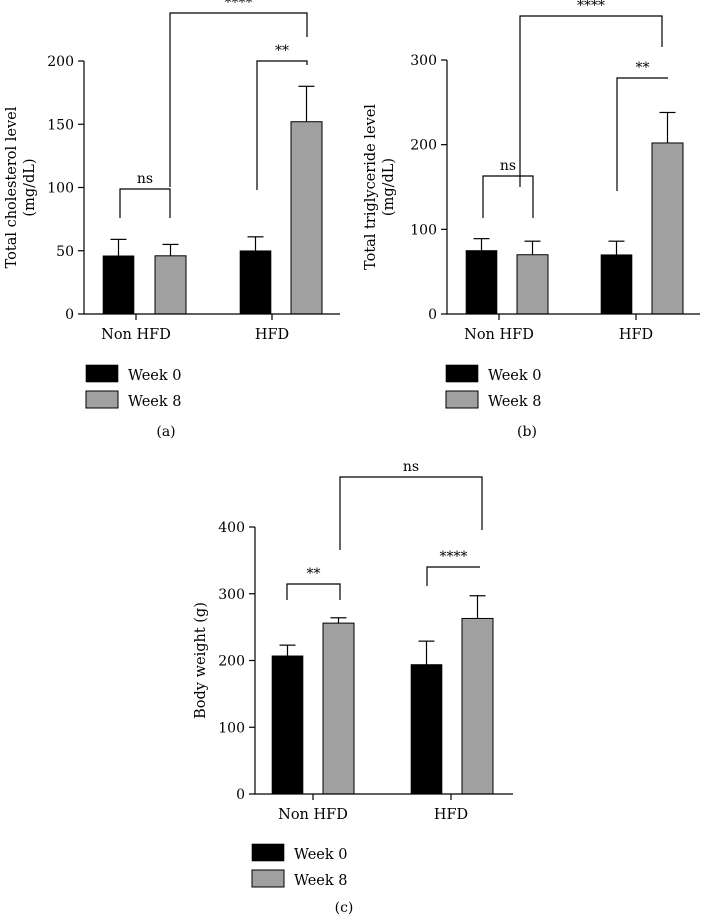 Image resolution: width=702 pixels, height=921 pixels. What do you see at coordinates (12, 187) in the screenshot?
I see `y-axis-label-line: Total cholesterol level` at bounding box center [12, 187].